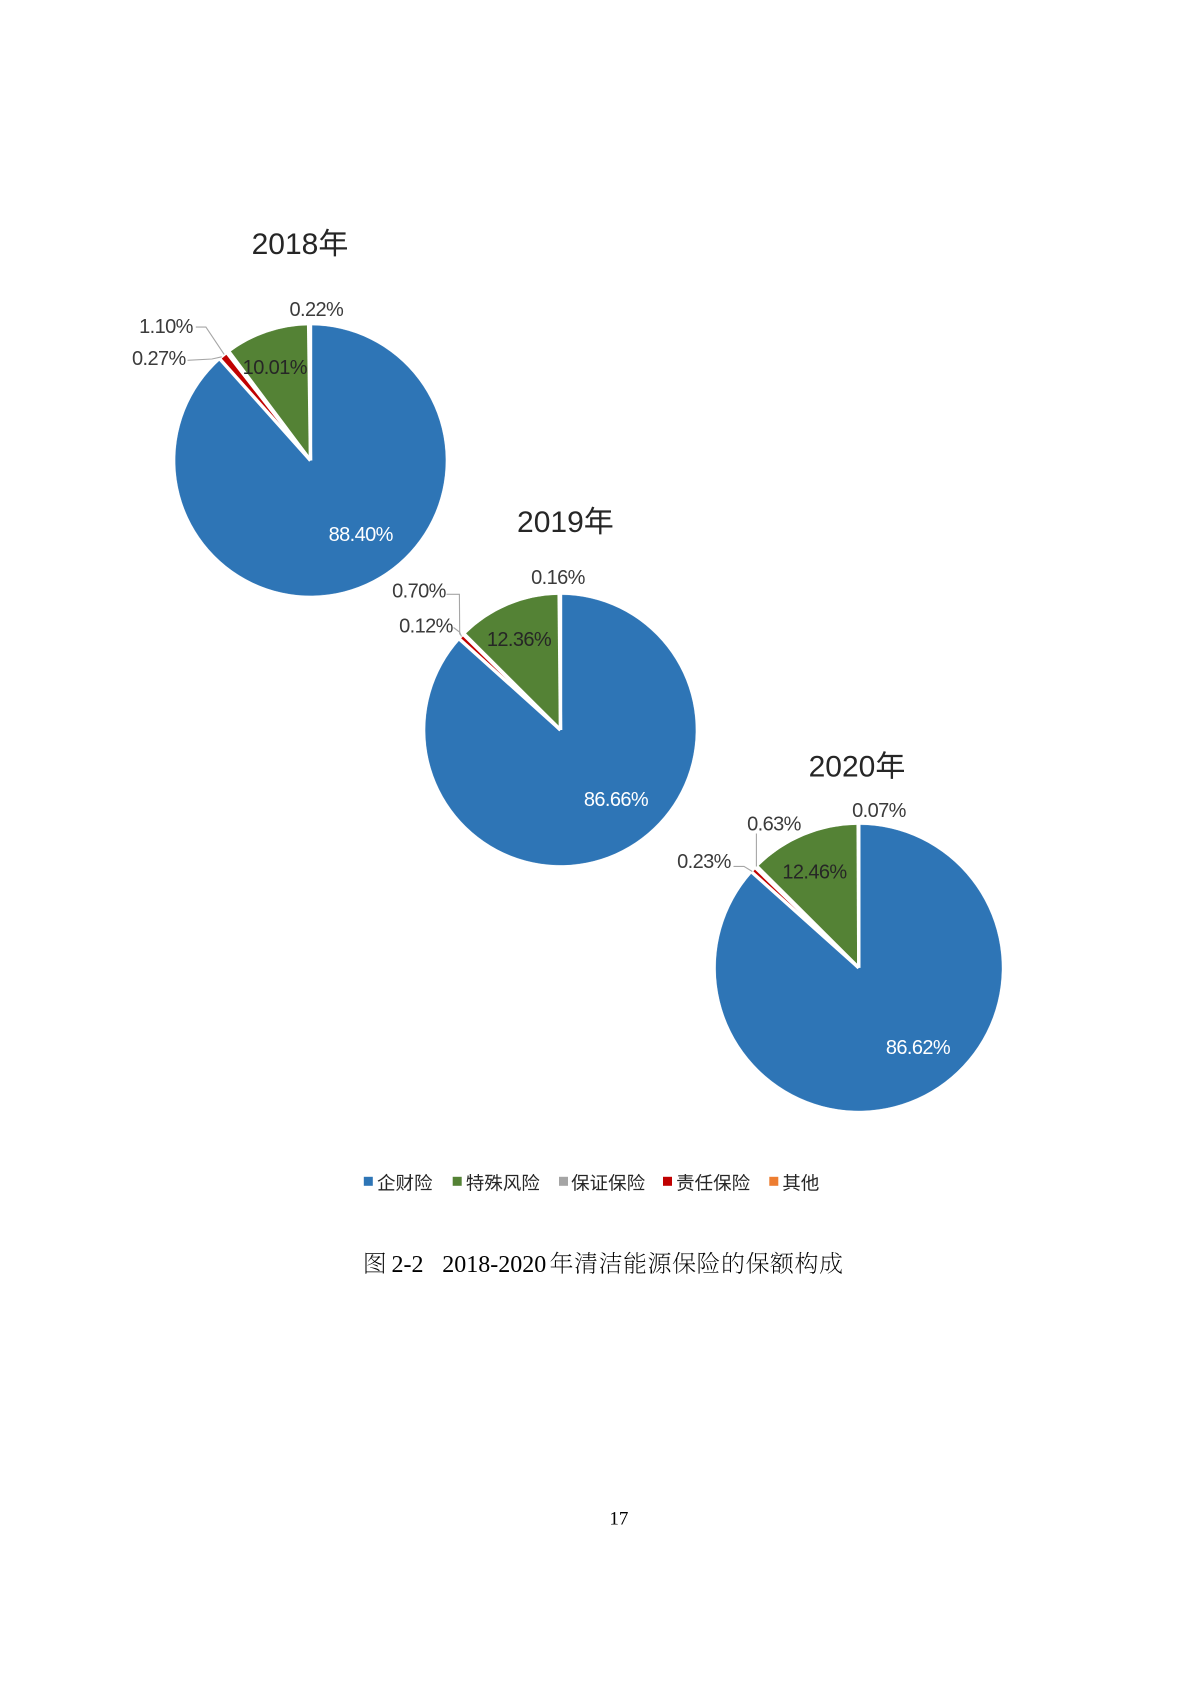 This screenshot has height=1701, width=1199. I want to click on svg-text: 2-2, so click(408, 1265).